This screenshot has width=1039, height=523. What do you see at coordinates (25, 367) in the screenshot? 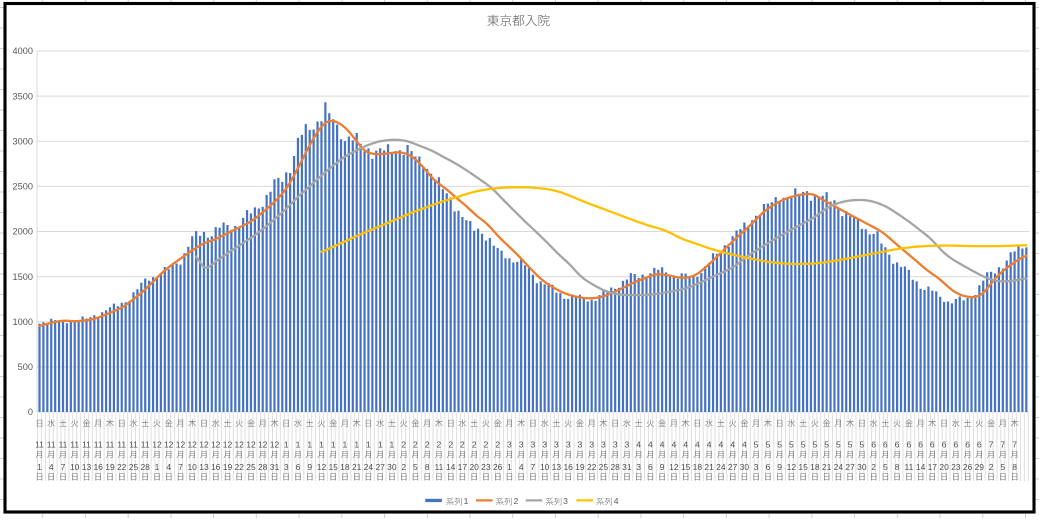
I see `svg-text: 500` at bounding box center [25, 367].